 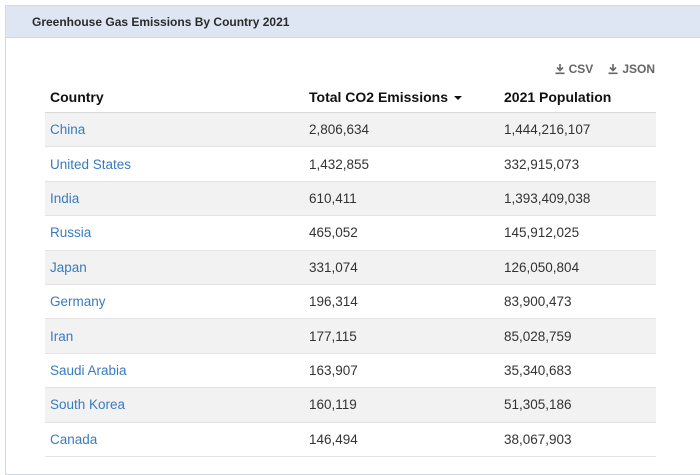 I want to click on population-cell: 83,900,473, so click(x=538, y=302).